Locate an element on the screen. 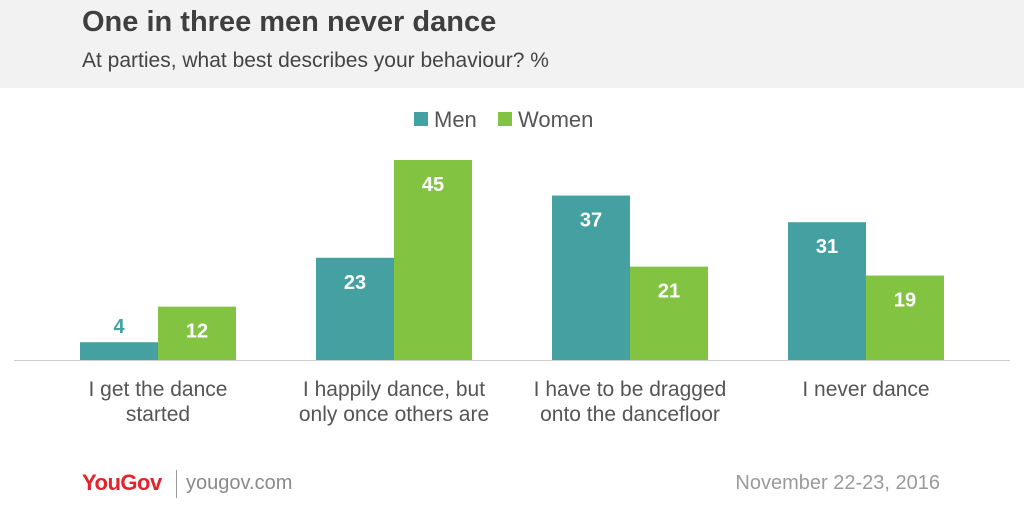 Image resolution: width=1024 pixels, height=512 pixels. category-label-1-1: only once others are is located at coordinates (394, 414).